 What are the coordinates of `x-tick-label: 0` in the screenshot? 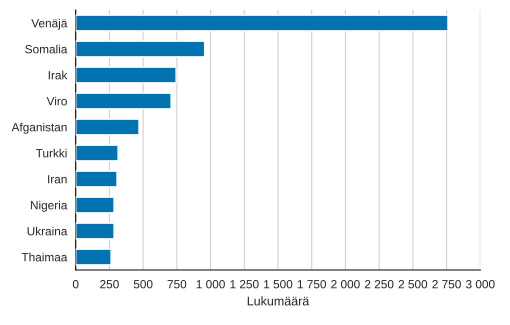 It's located at (75, 284).